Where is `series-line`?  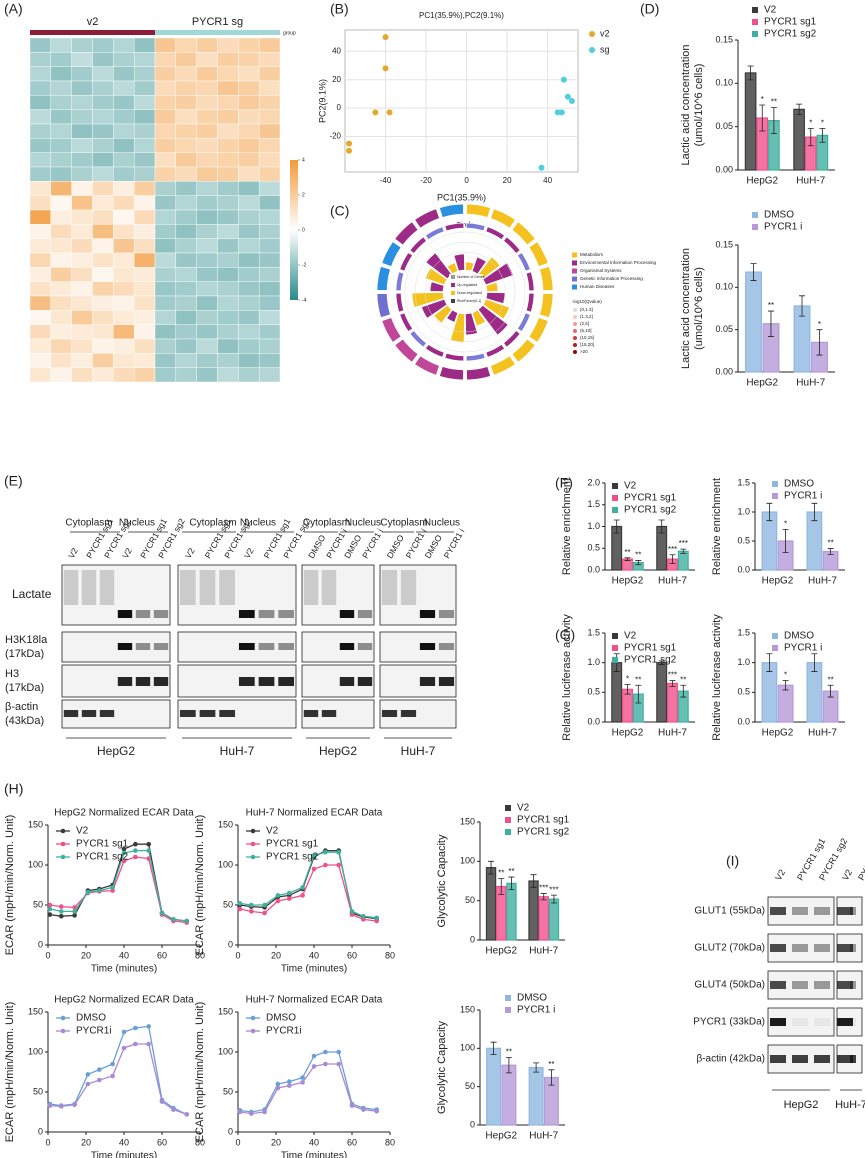
series-line is located at coordinates (308, 1089).